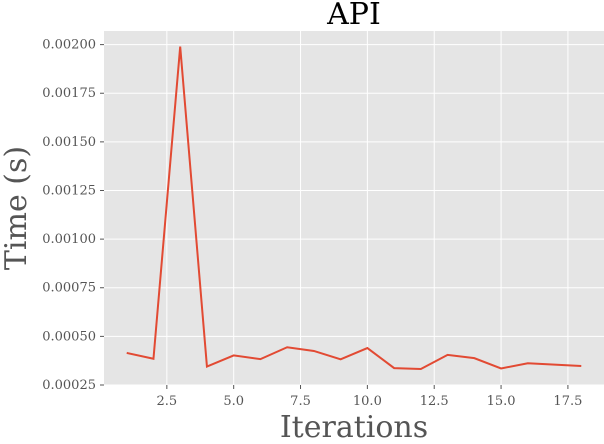 The width and height of the screenshot is (604, 444). Describe the element at coordinates (353, 16) in the screenshot. I see `chart-title: API` at that location.